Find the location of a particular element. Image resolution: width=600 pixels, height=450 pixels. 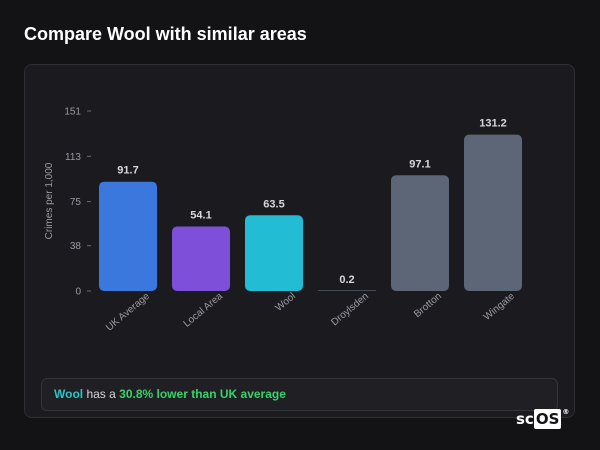

x-tick-label: UK Average is located at coordinates (128, 312).